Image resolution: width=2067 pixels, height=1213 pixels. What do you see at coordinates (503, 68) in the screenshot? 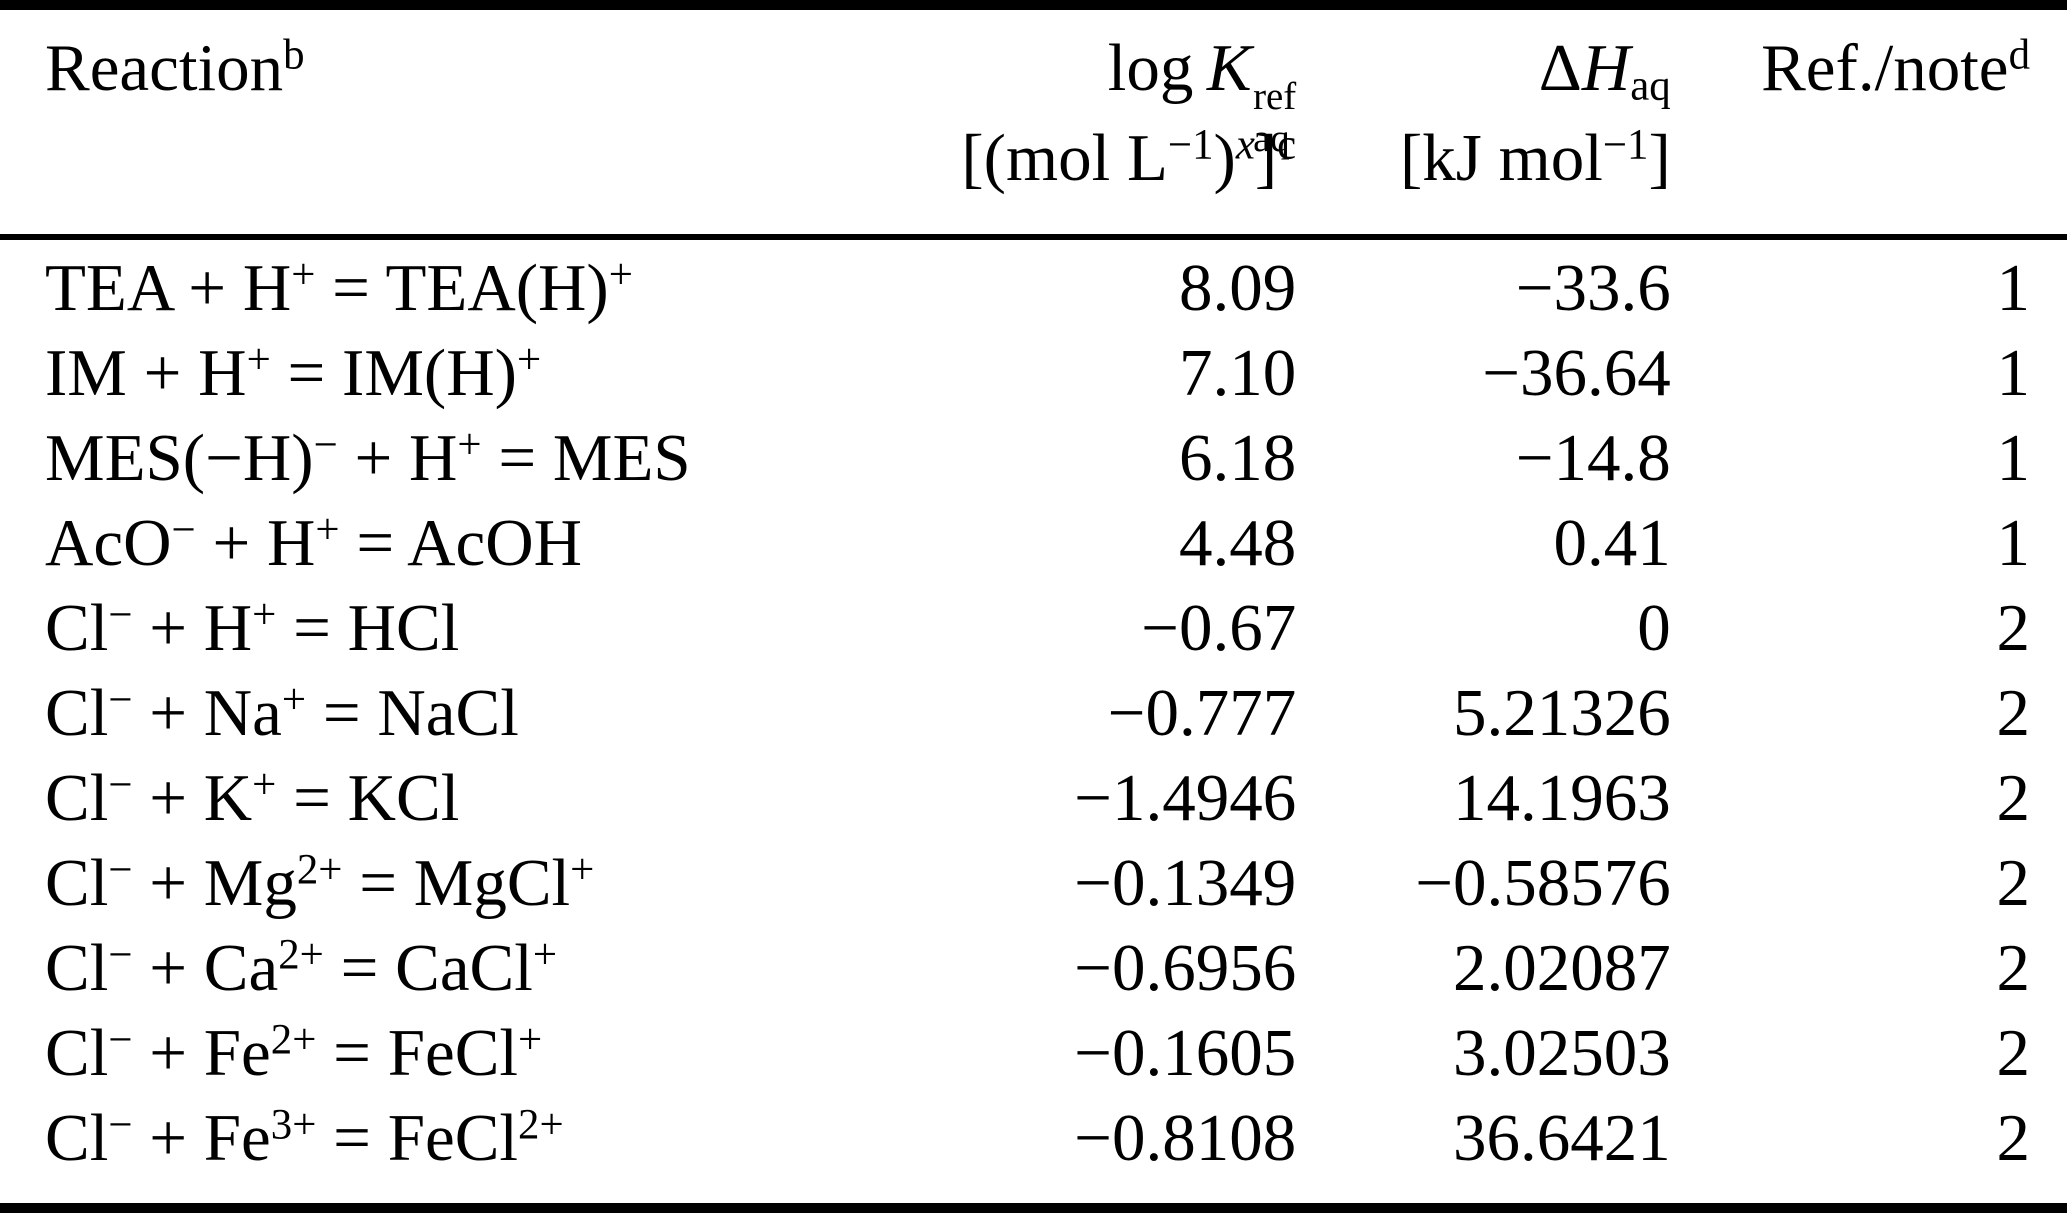
I see `reaction-header-label: Reactionb` at bounding box center [503, 68].